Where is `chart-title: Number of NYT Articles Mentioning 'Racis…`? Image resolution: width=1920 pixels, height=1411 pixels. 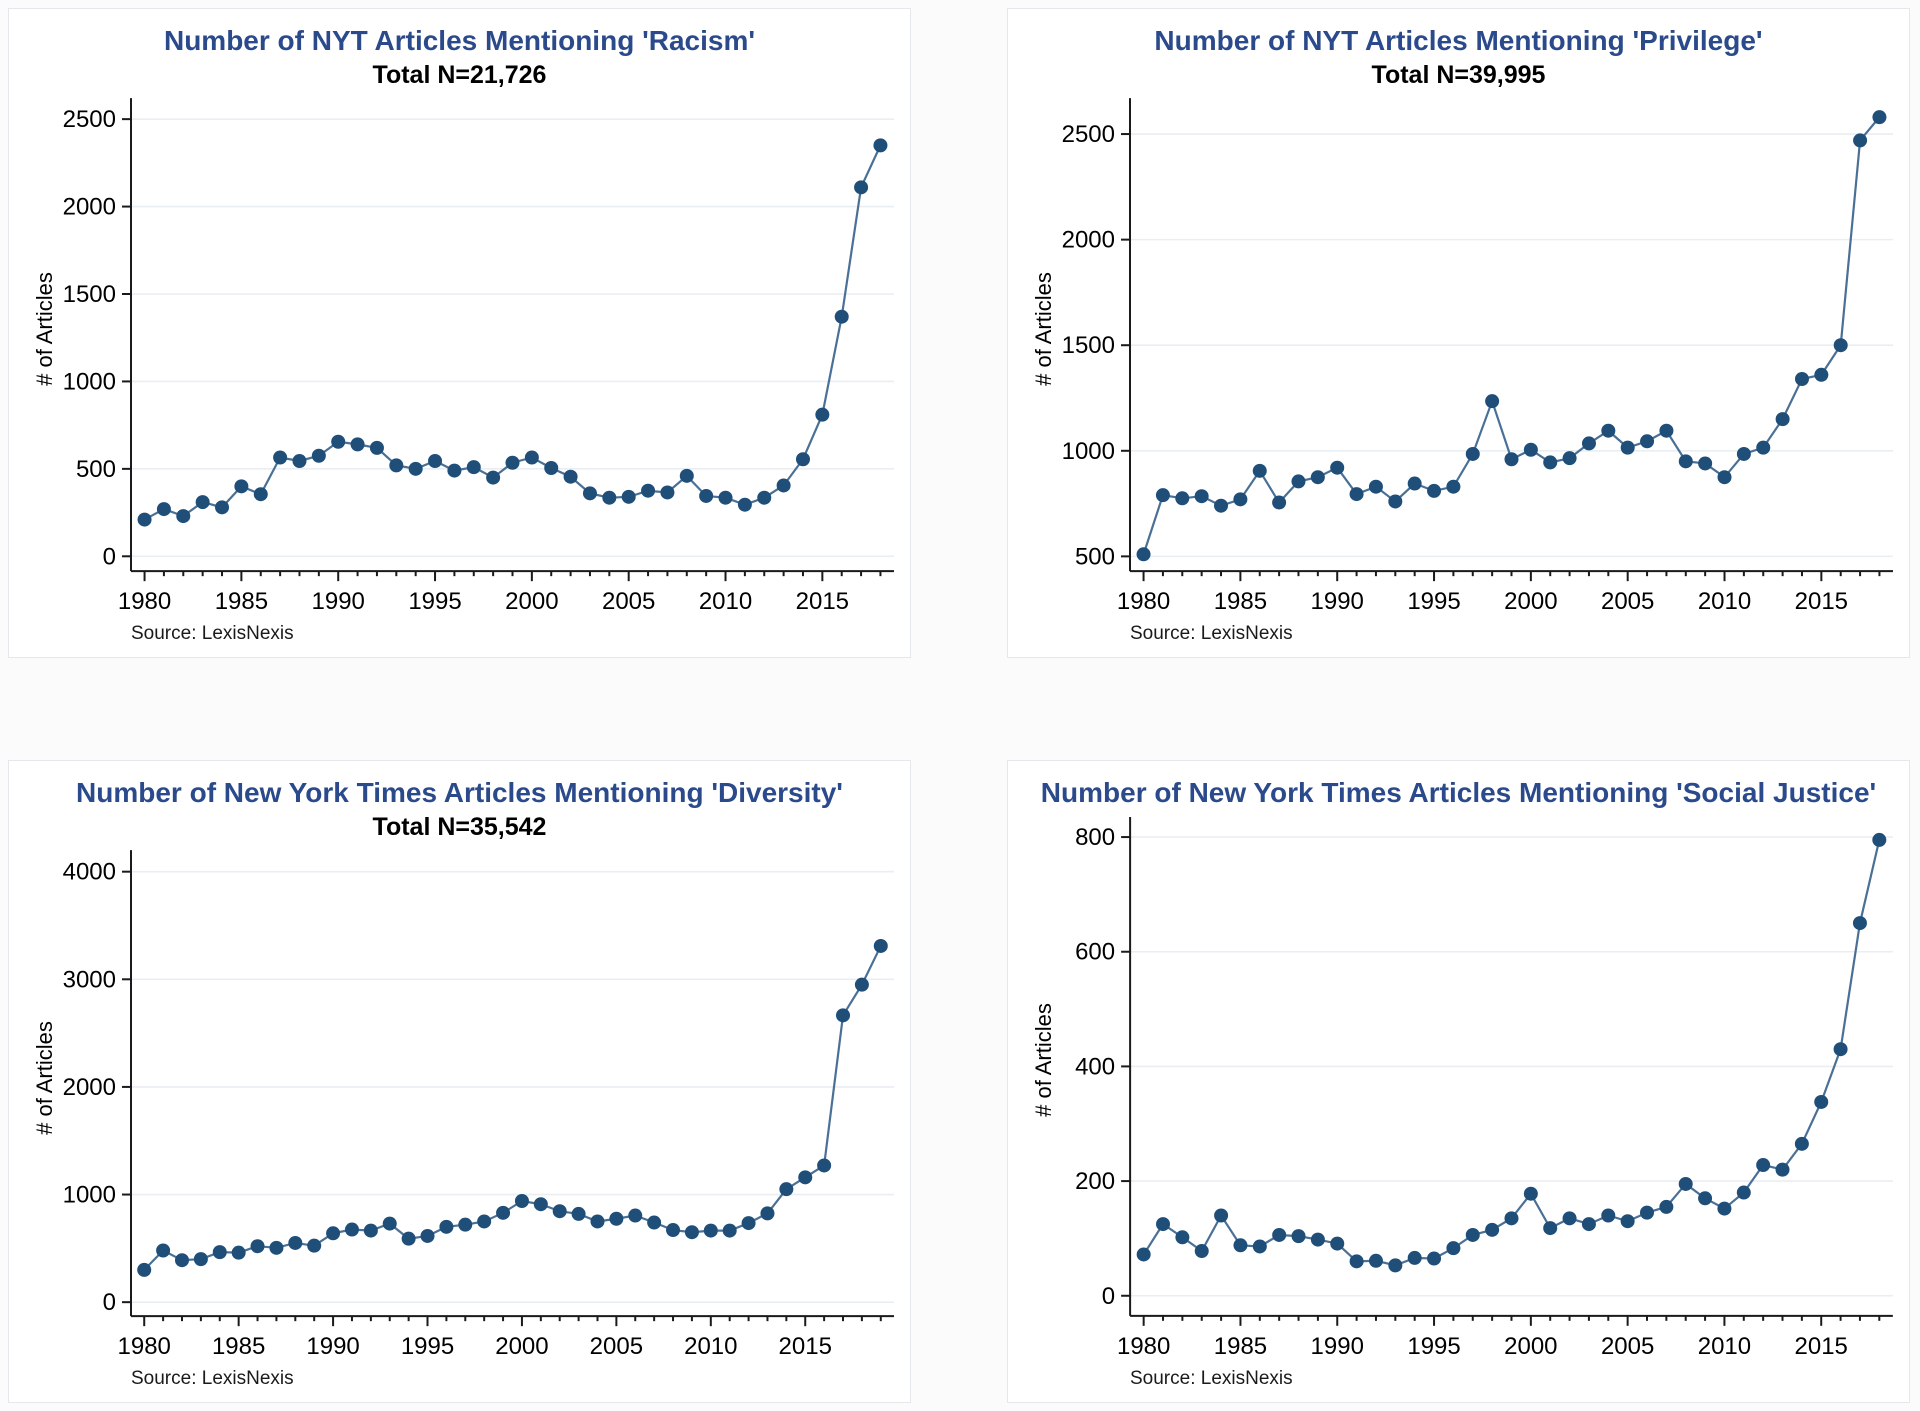
chart-title: Number of NYT Articles Mentioning 'Racis… is located at coordinates (459, 40).